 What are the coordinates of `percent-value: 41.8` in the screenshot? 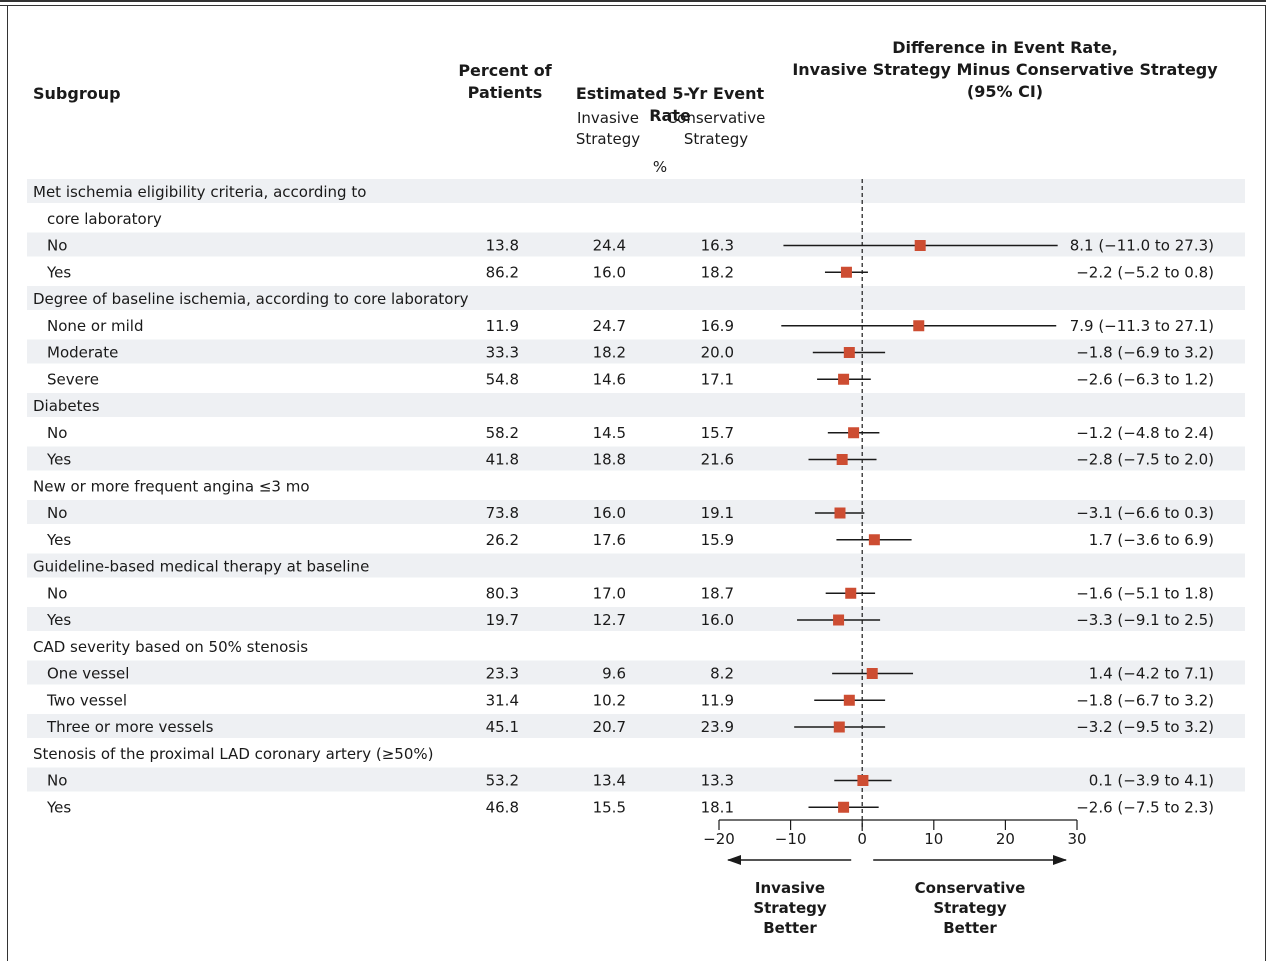 It's located at (502, 460).